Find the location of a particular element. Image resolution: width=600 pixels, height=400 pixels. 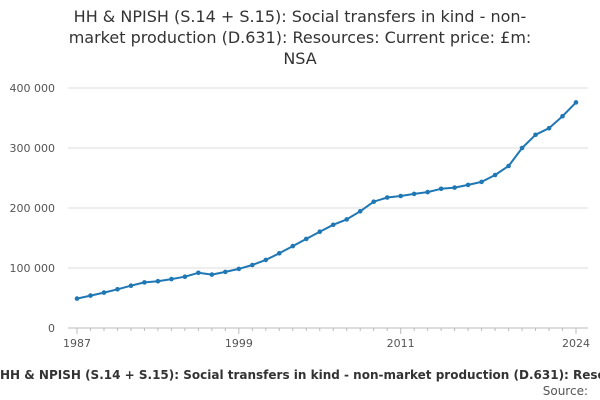

y-axis-ticks: 0 100 000 200 000 300 000 400 000 is located at coordinates (33, 208).